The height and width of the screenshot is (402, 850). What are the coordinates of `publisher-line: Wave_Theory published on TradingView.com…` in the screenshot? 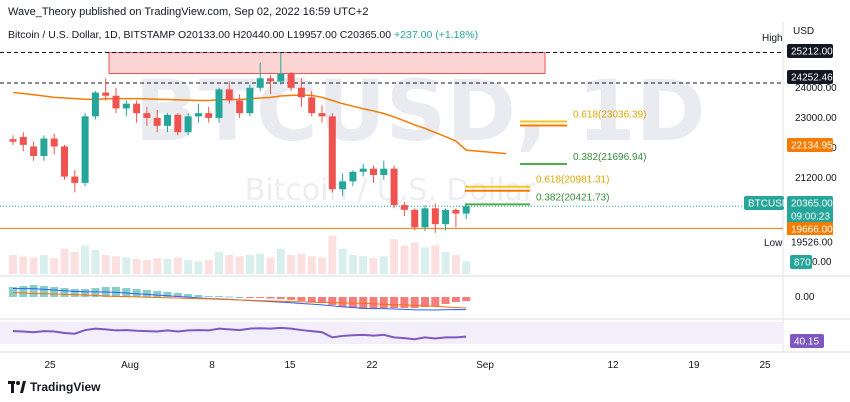 It's located at (188, 12).